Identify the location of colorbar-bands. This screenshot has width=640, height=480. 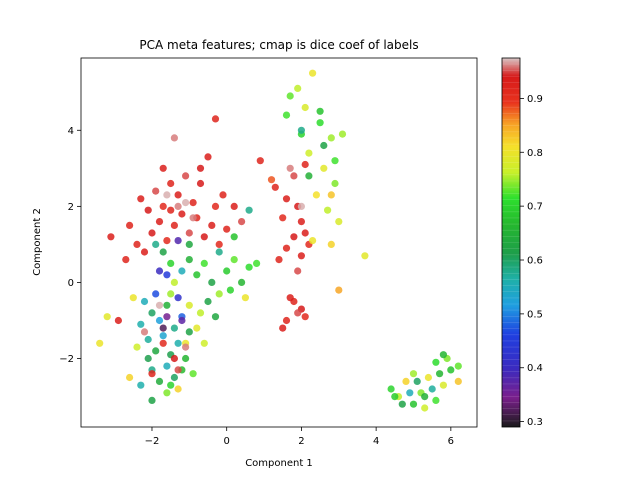
(511, 239).